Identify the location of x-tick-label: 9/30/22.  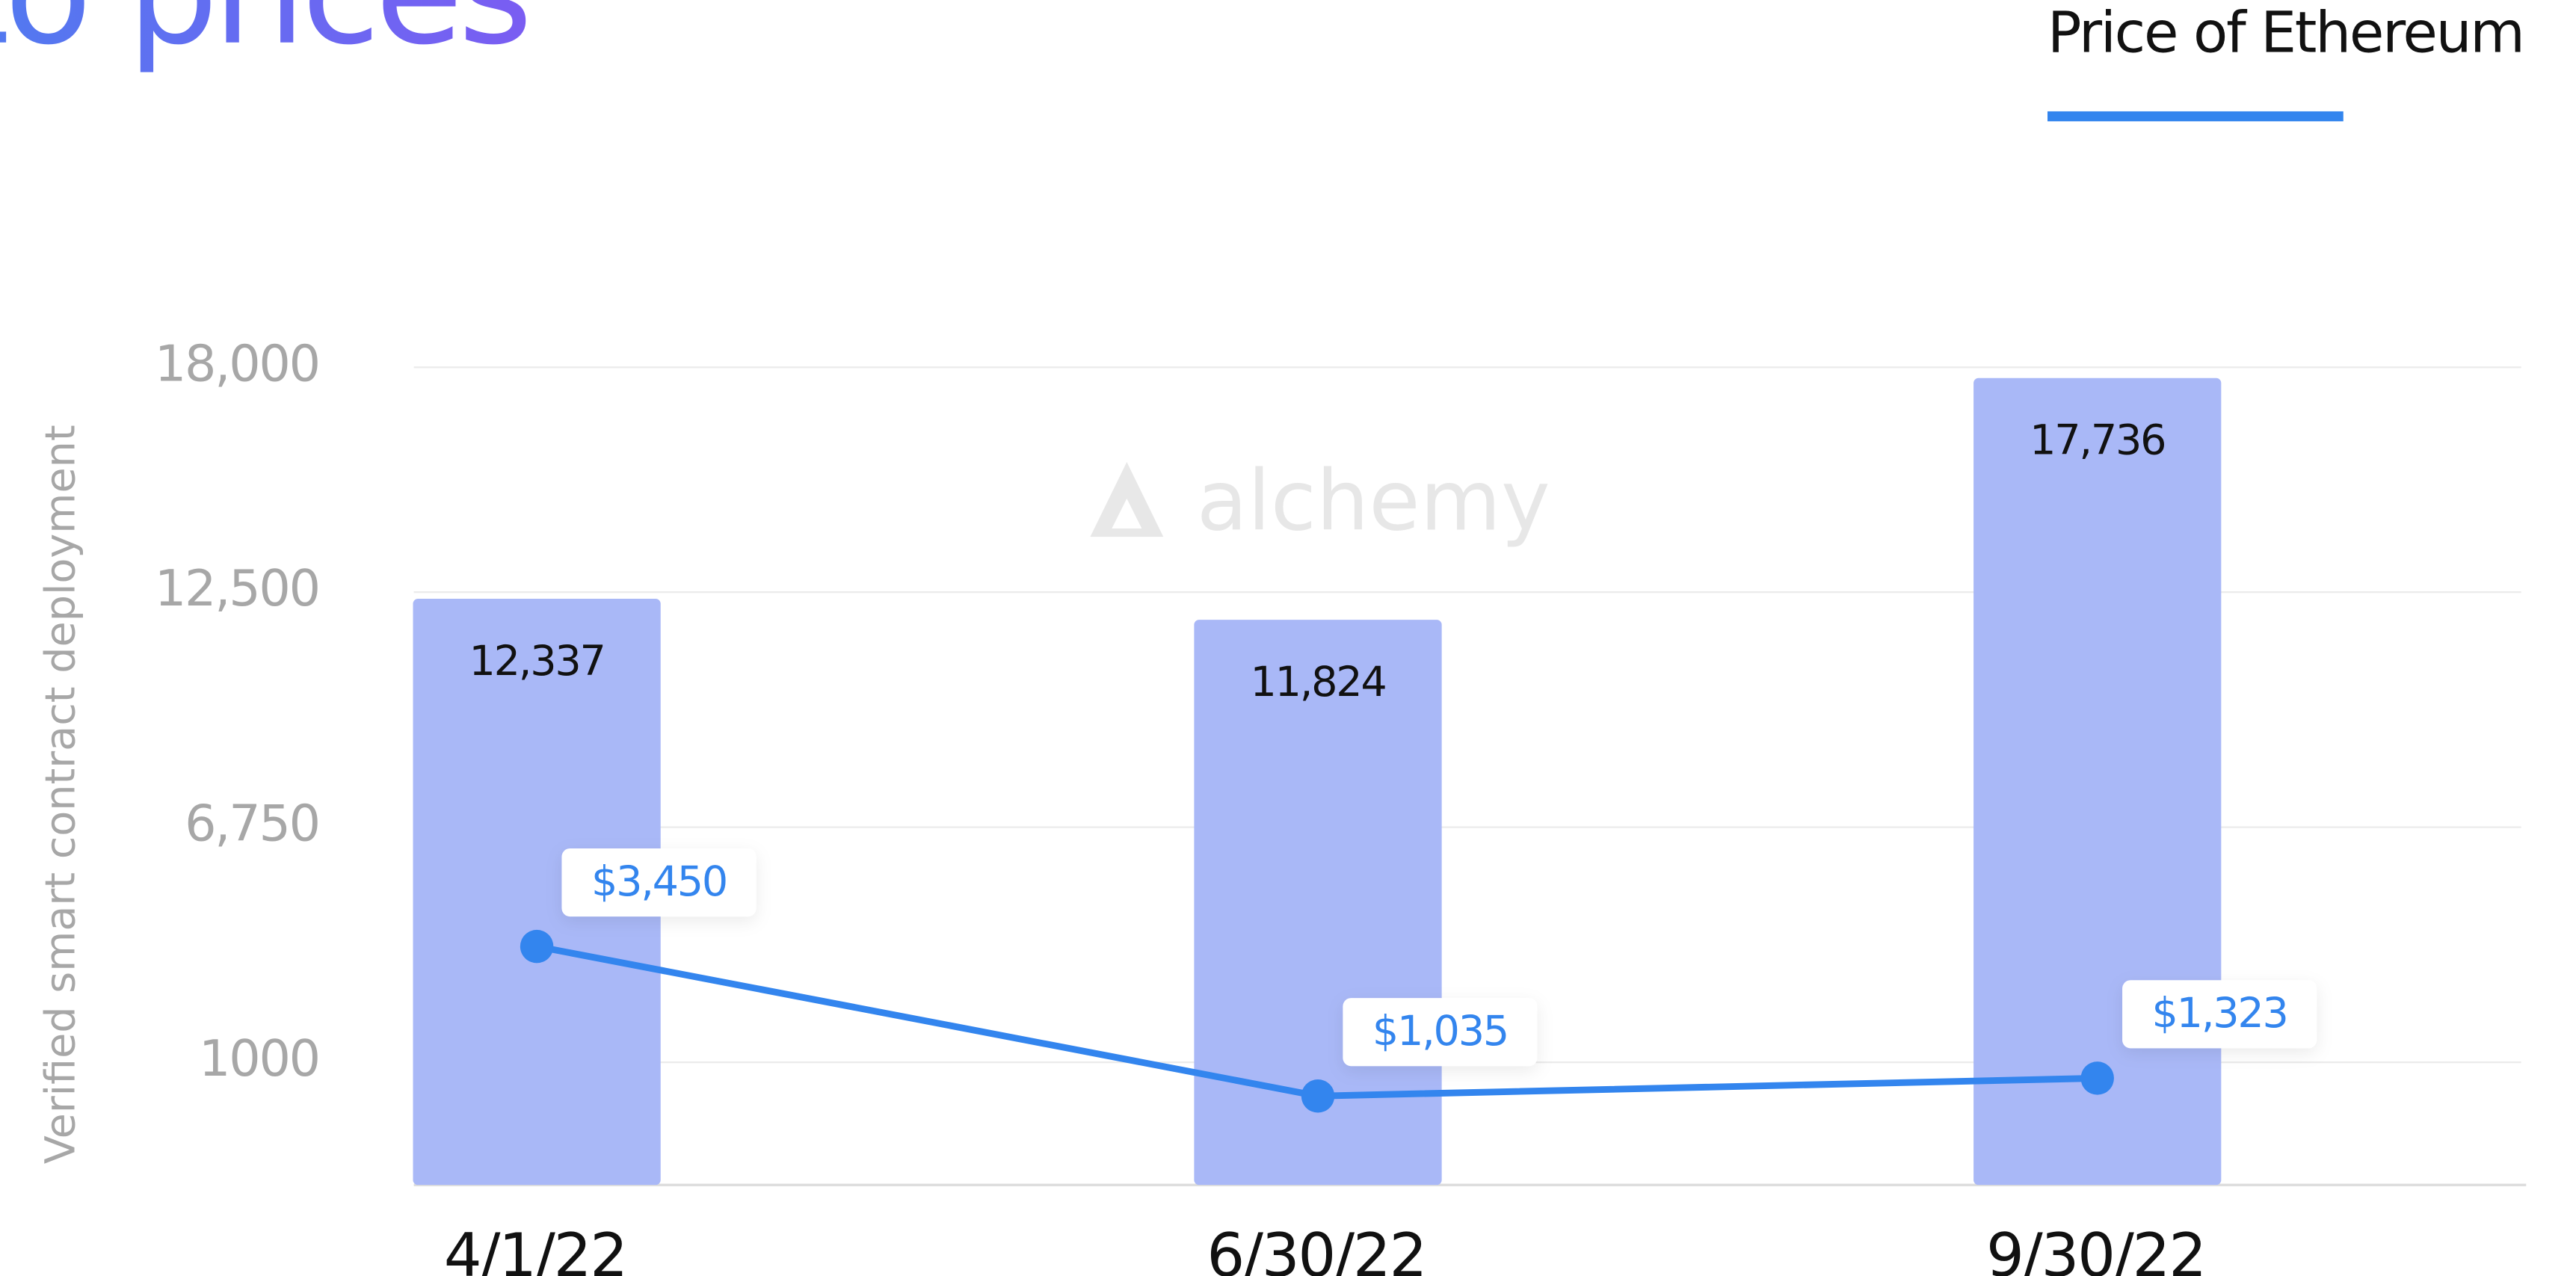
(2095, 1248).